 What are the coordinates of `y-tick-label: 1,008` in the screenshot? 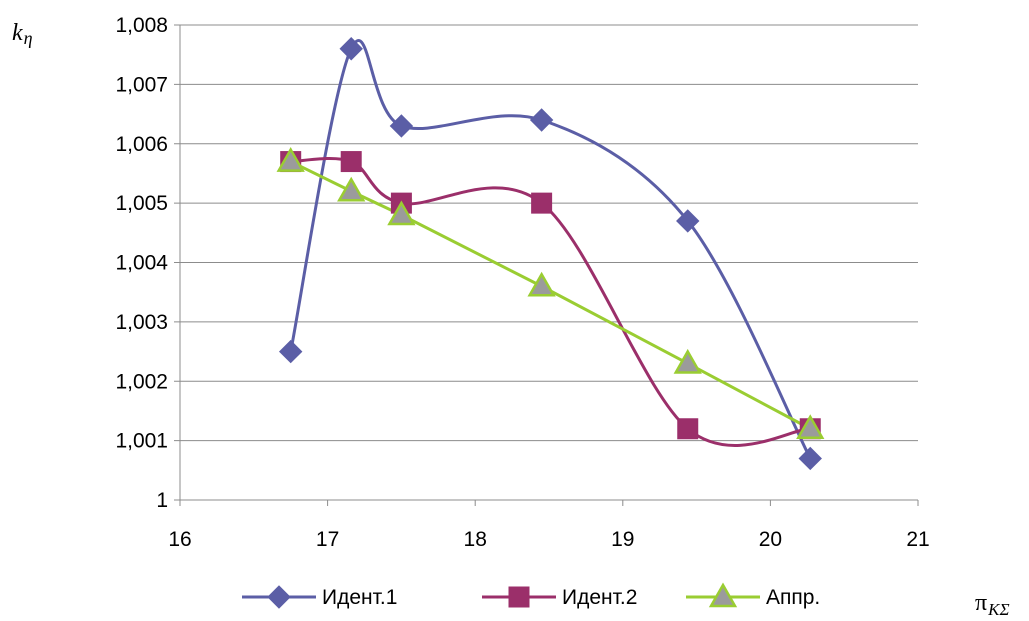 It's located at (141, 25).